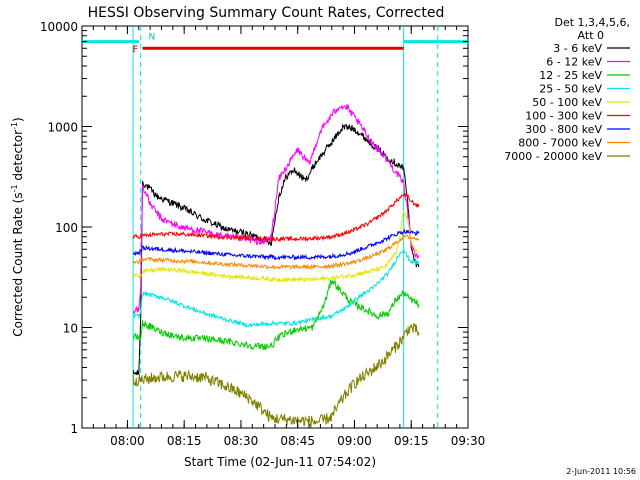  Describe the element at coordinates (59, 27) in the screenshot. I see `y-tick-label-0: 10000` at that location.